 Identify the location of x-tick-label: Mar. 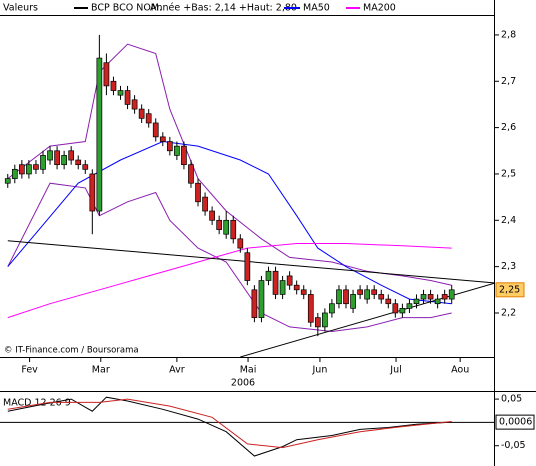
(101, 370).